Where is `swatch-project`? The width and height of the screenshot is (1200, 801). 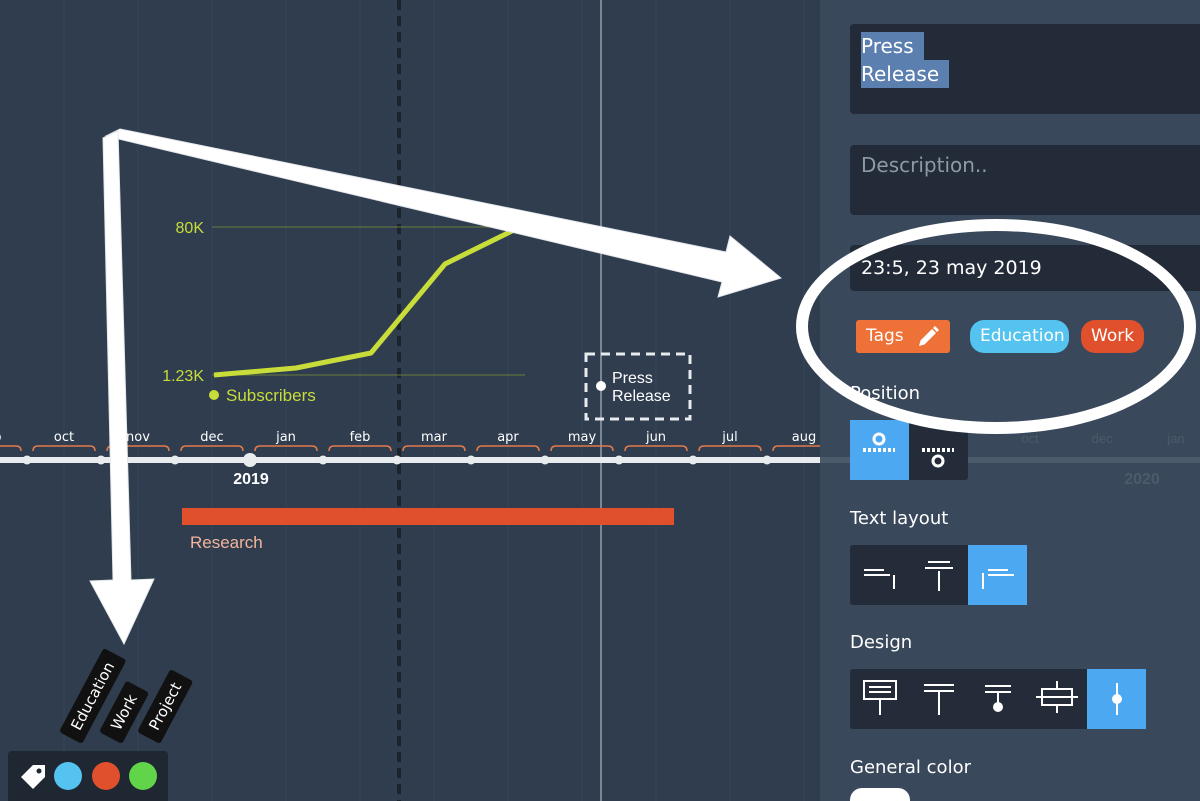
swatch-project is located at coordinates (143, 776).